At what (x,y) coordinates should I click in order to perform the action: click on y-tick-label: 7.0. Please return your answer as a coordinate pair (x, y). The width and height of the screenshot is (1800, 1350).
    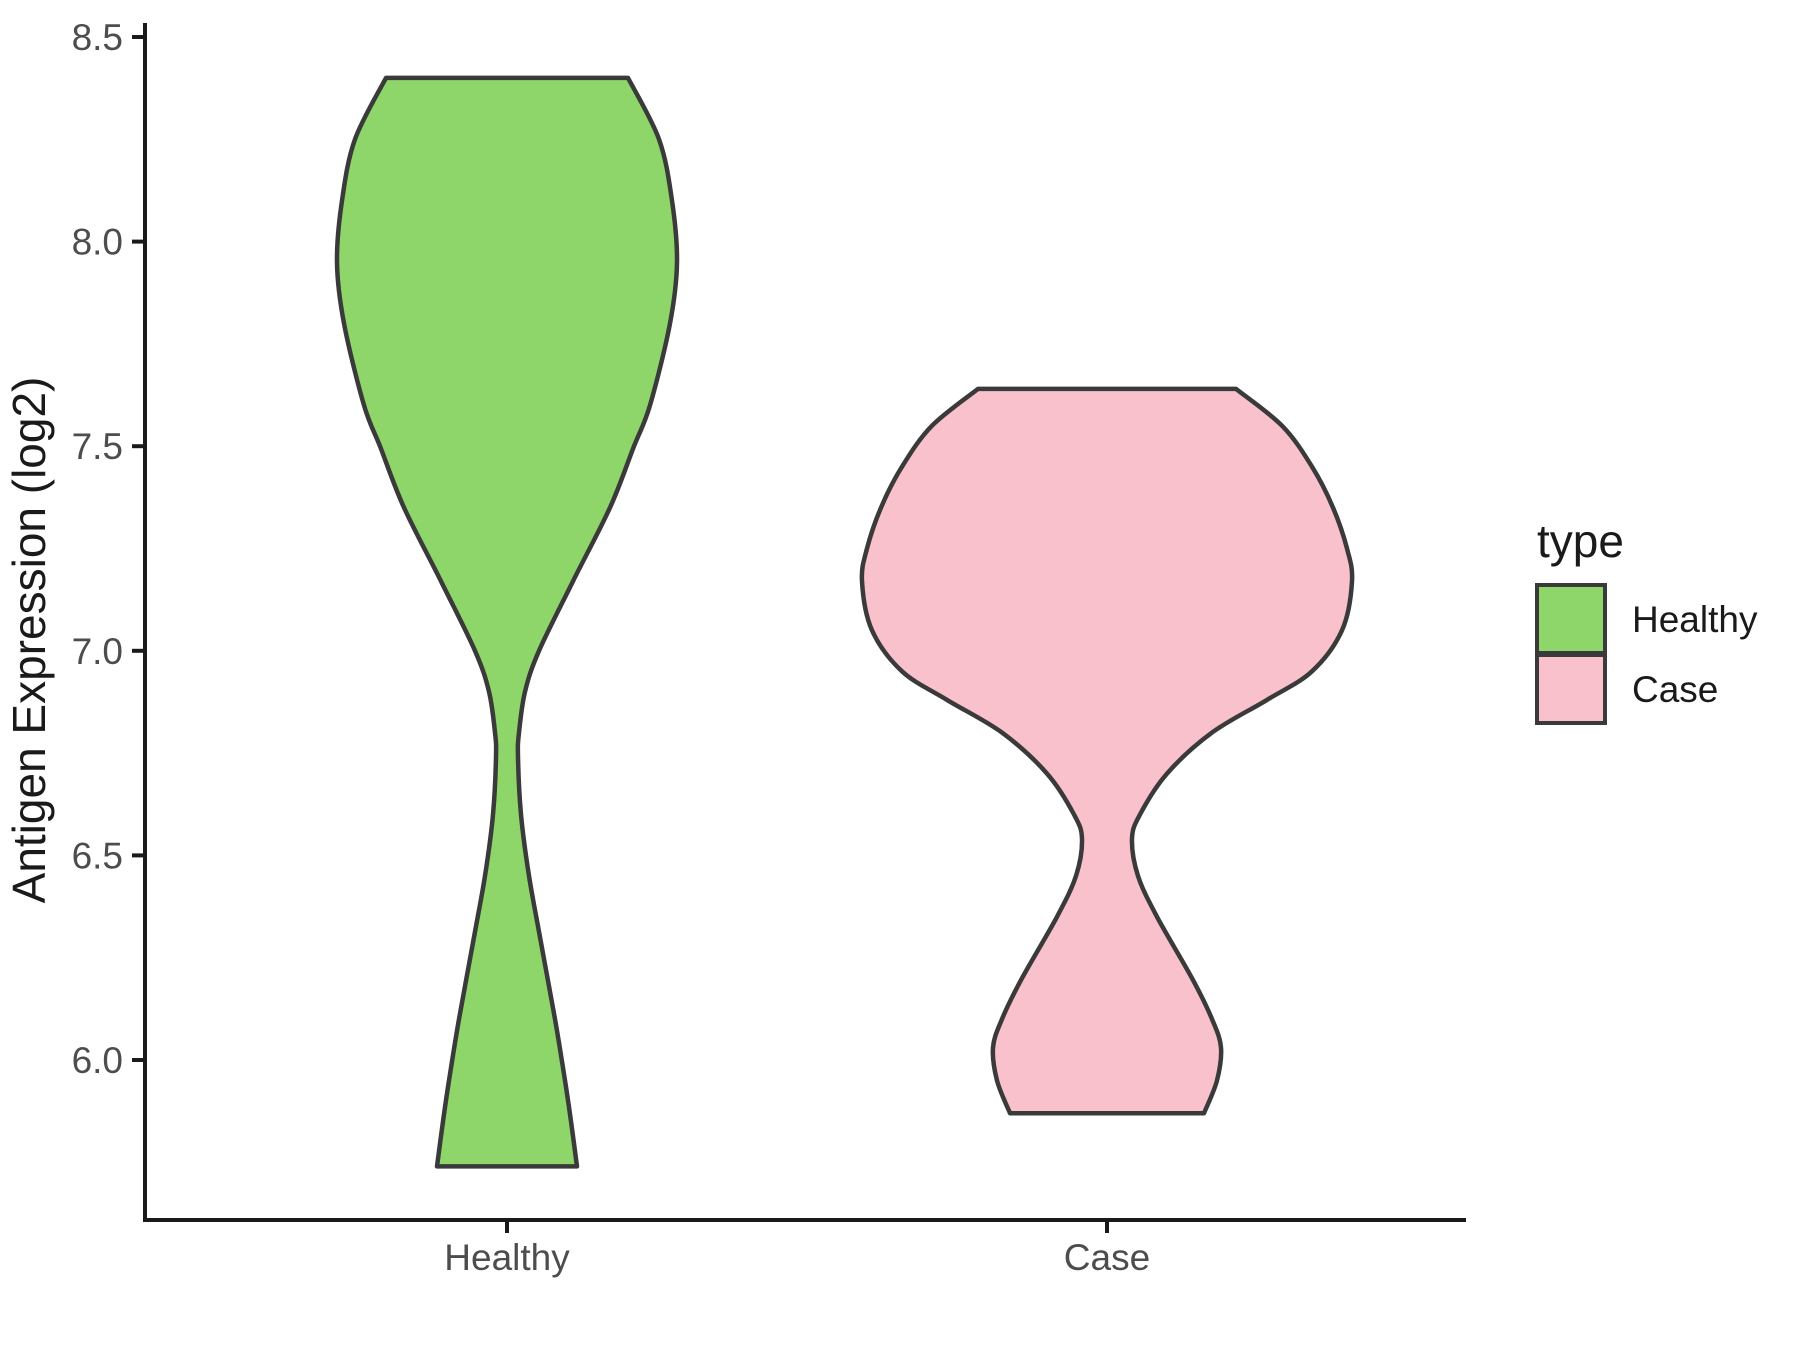
    Looking at the image, I should click on (97, 651).